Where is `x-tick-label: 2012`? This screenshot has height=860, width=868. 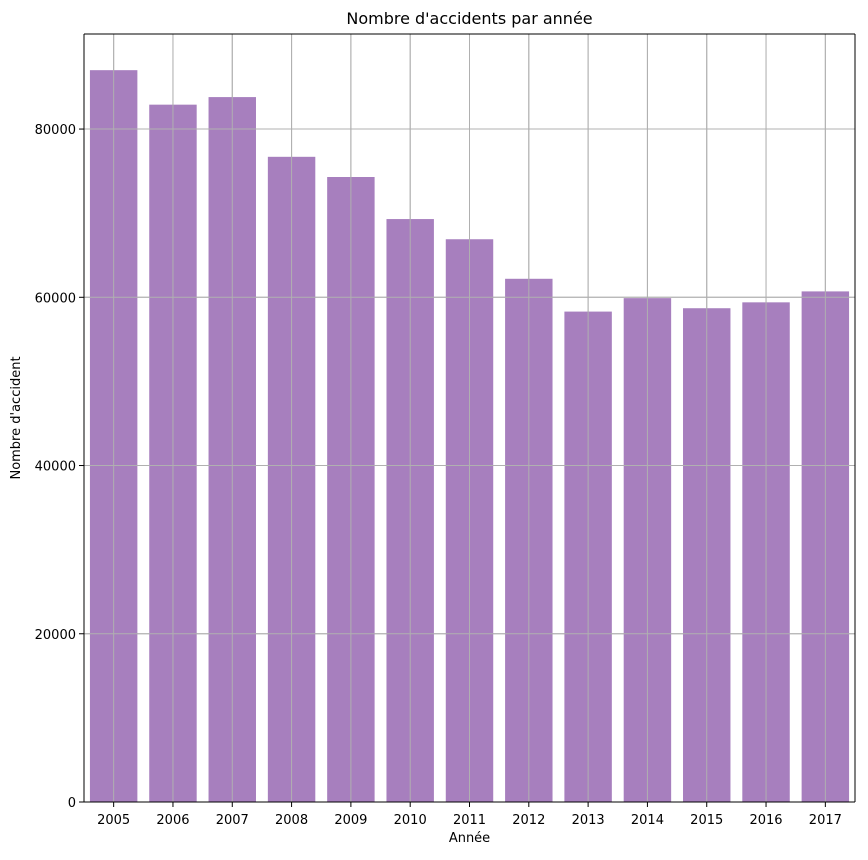
x-tick-label: 2012 is located at coordinates (528, 820).